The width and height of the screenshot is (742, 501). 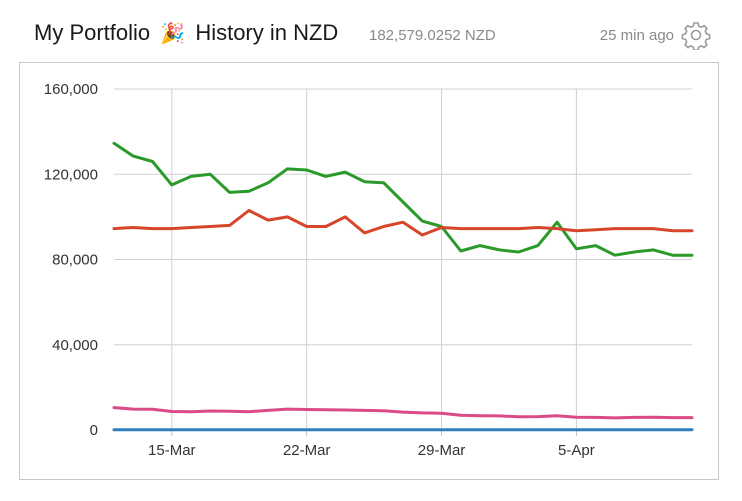 What do you see at coordinates (94, 430) in the screenshot?
I see `y-tick-label: 0` at bounding box center [94, 430].